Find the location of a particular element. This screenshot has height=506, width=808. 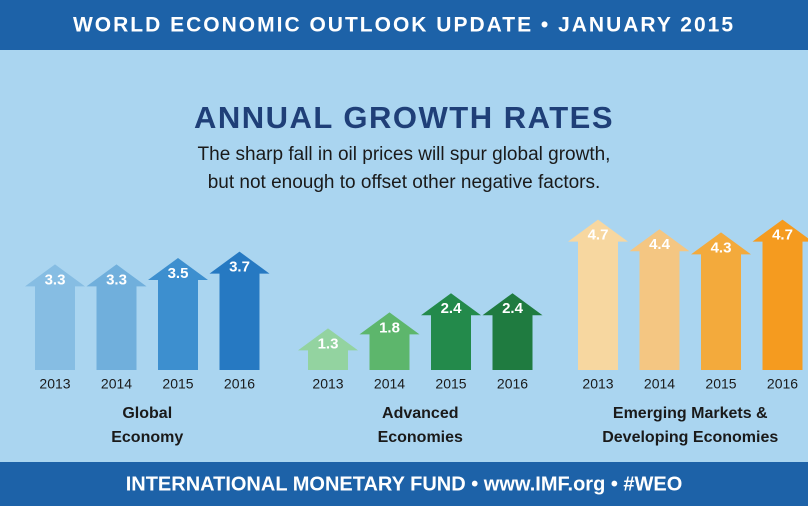

banner-band is located at coordinates (404, 25).